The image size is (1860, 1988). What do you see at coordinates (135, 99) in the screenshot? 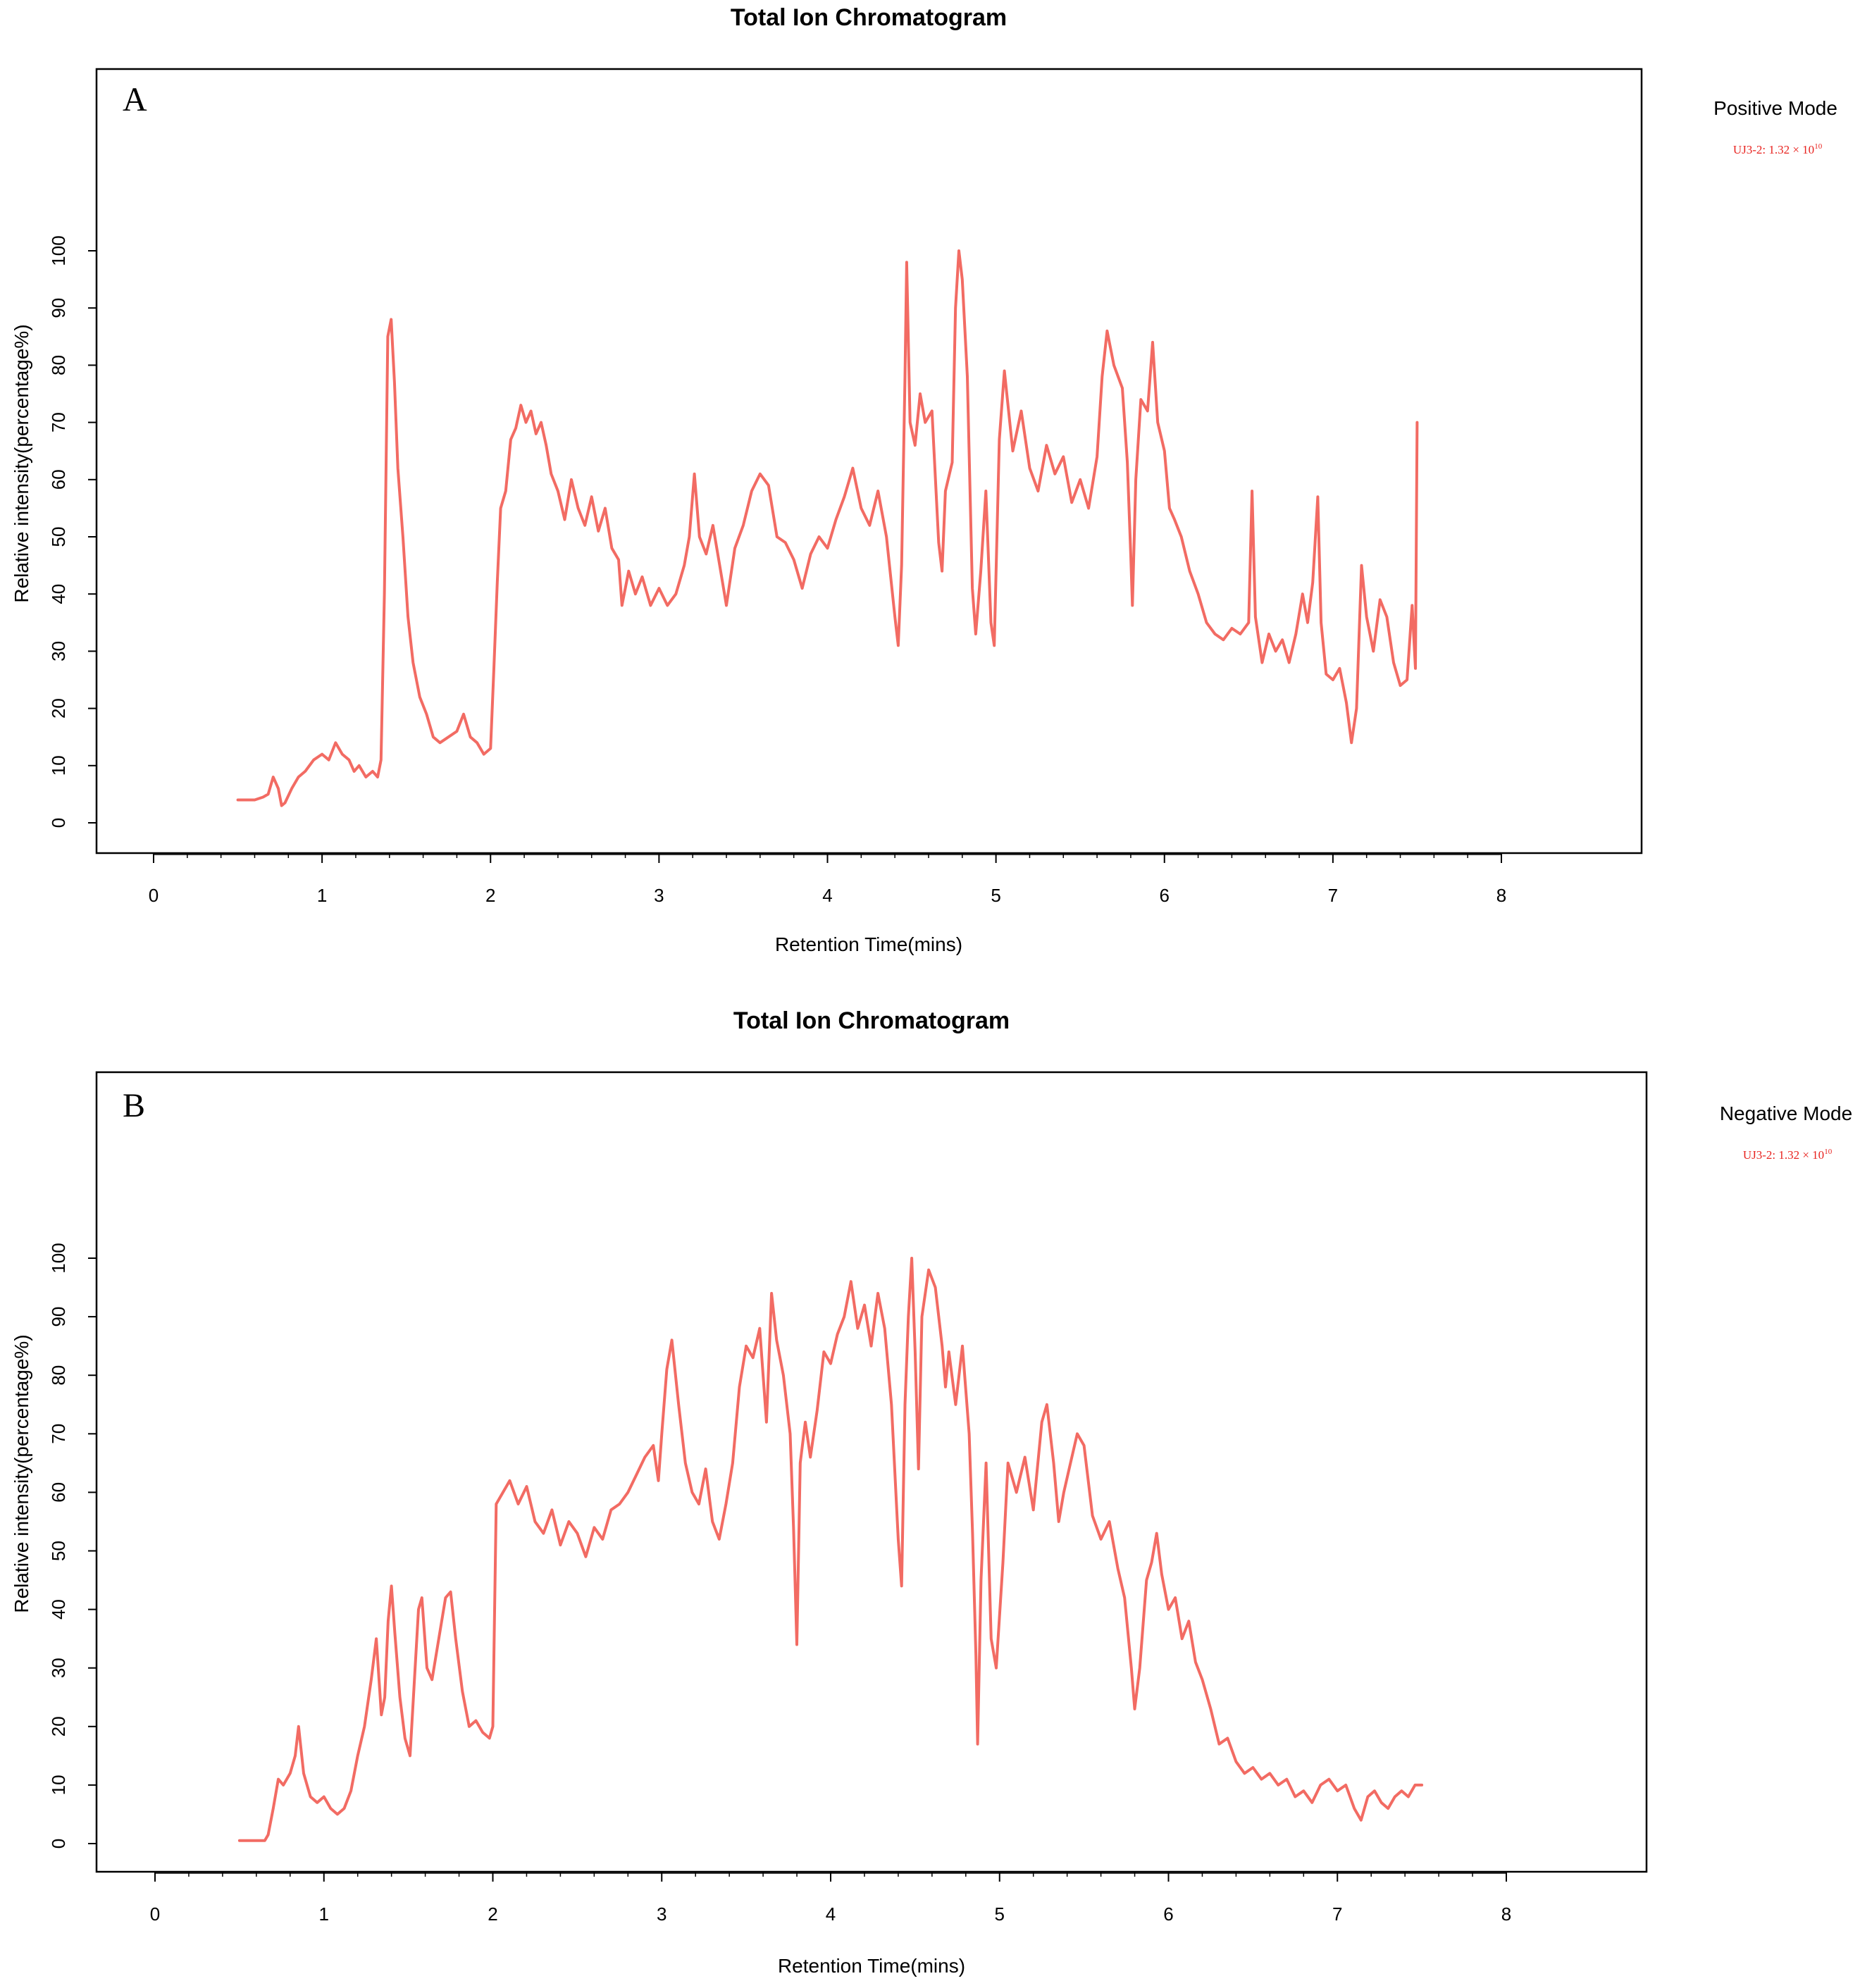
I see `panel-letter: A` at bounding box center [135, 99].